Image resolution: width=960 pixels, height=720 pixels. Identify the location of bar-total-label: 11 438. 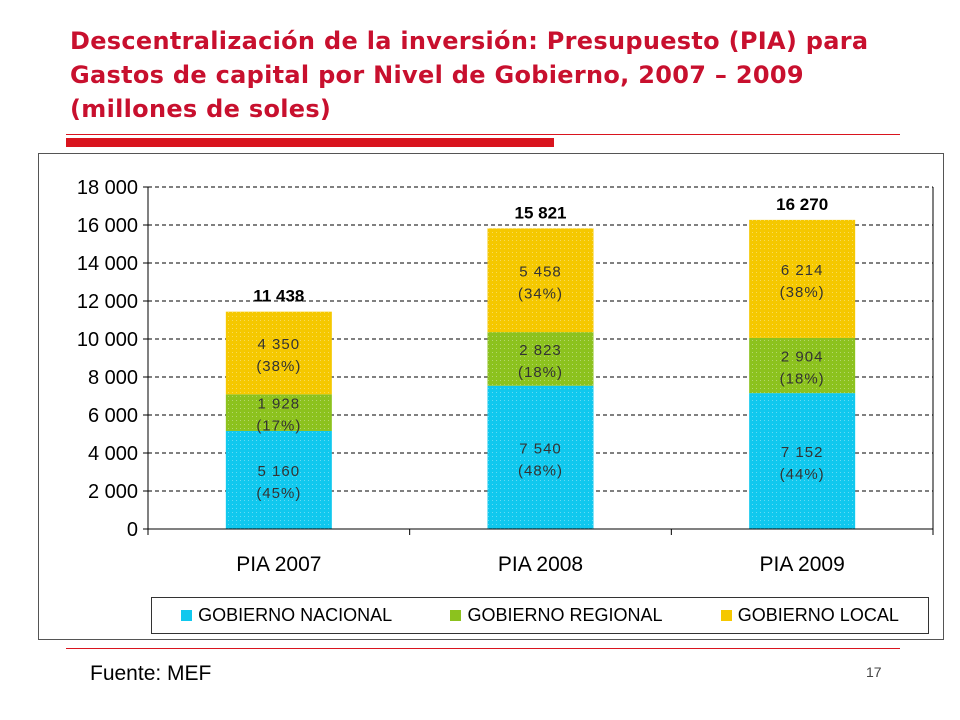
(278, 296).